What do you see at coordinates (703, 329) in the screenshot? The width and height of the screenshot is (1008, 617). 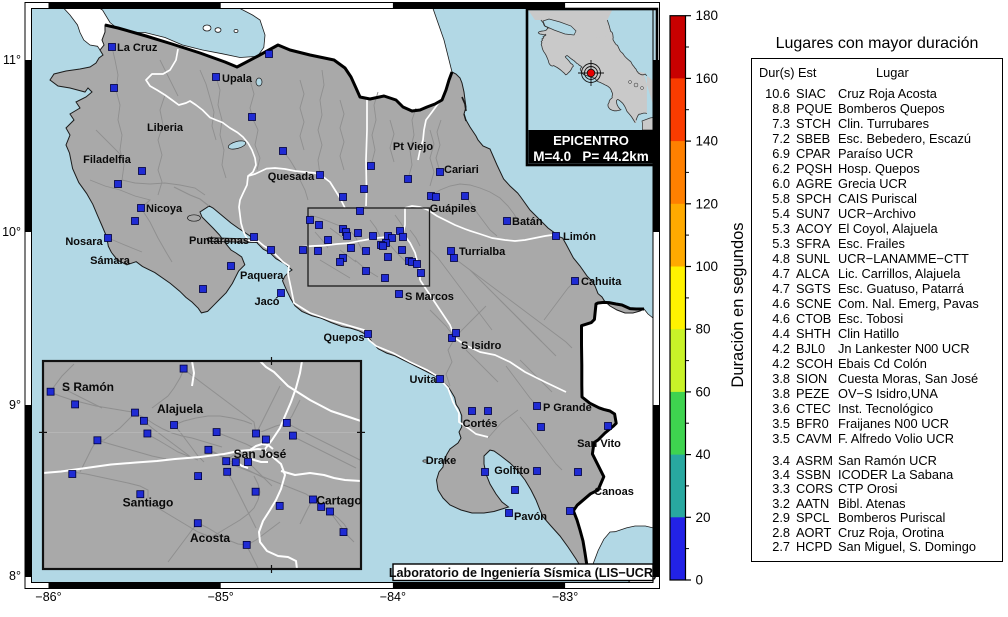 I see `svg-text: 80` at bounding box center [703, 329].